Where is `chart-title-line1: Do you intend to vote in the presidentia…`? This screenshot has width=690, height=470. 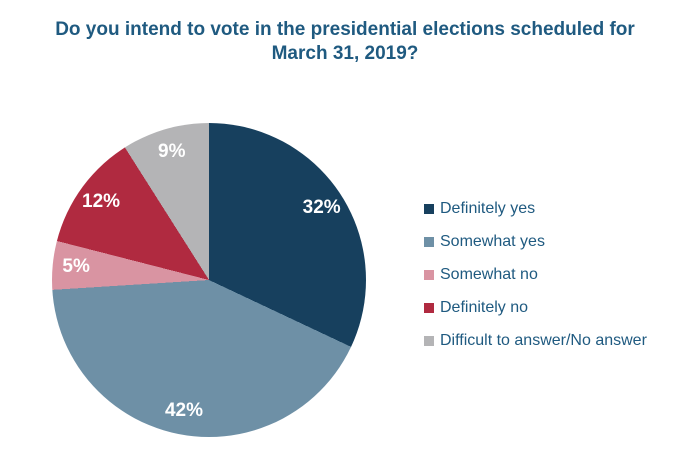 chart-title-line1: Do you intend to vote in the presidentia… is located at coordinates (345, 29).